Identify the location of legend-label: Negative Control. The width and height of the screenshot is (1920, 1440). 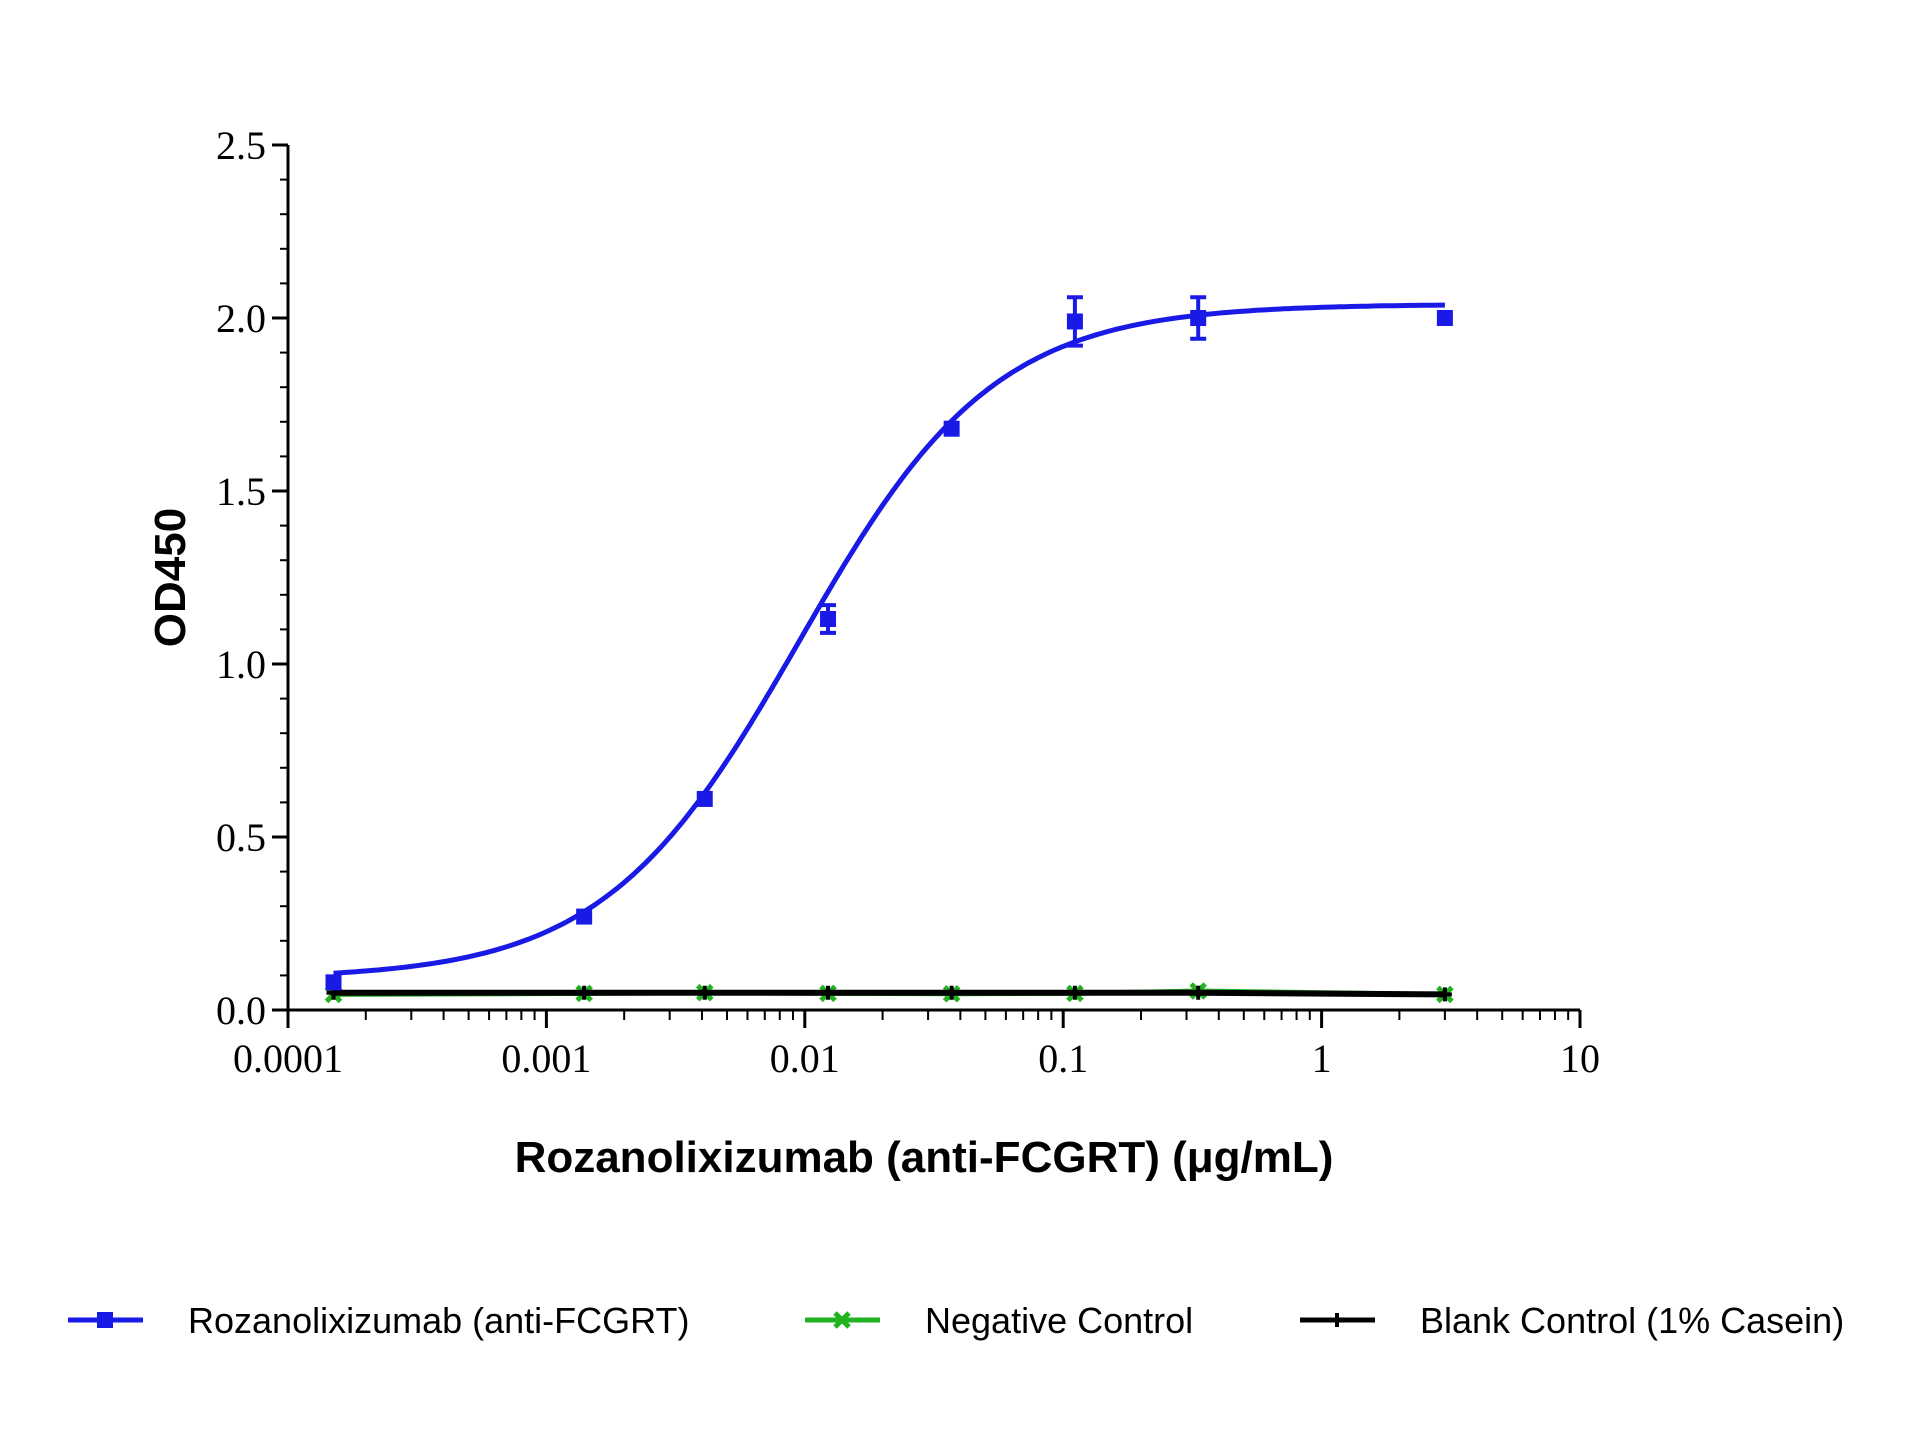
(1059, 1320).